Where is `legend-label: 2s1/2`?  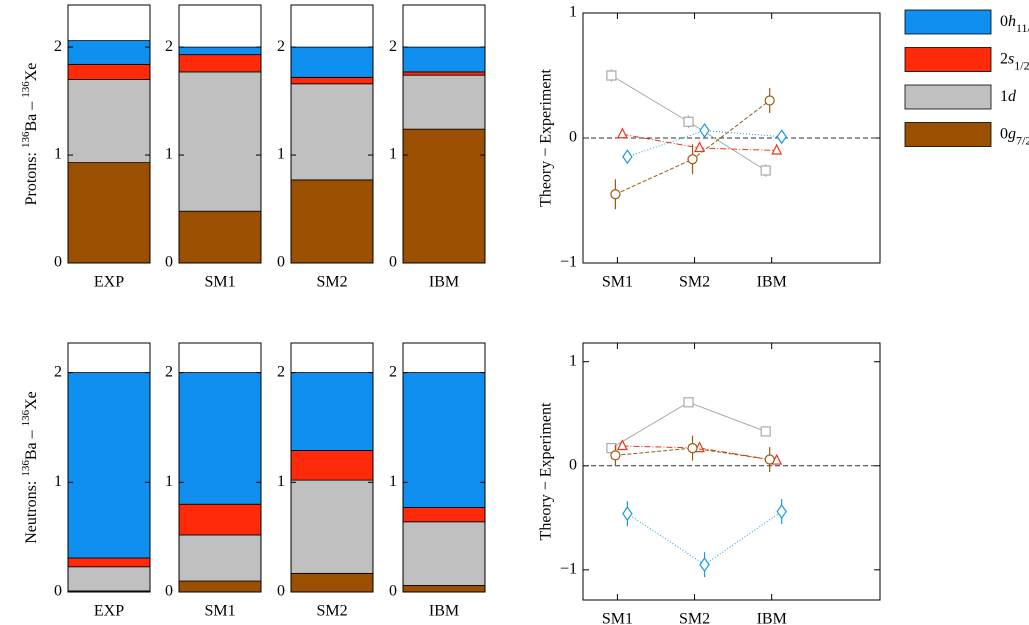 legend-label: 2s1/2 is located at coordinates (1014, 61).